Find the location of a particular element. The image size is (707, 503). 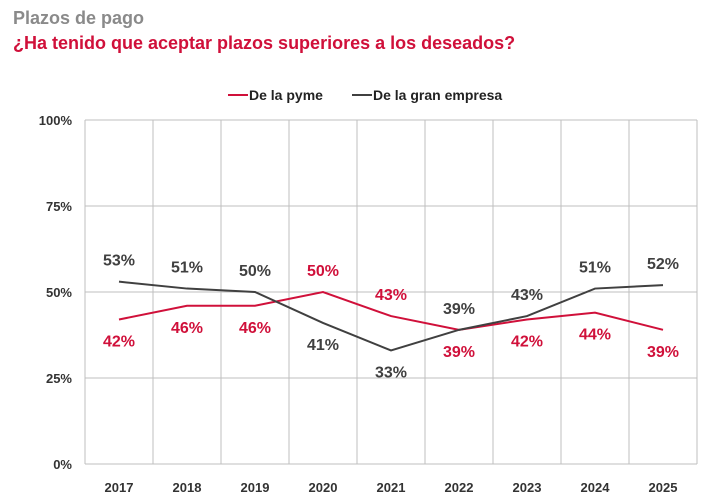

x-tick-label: 2025 is located at coordinates (663, 487).